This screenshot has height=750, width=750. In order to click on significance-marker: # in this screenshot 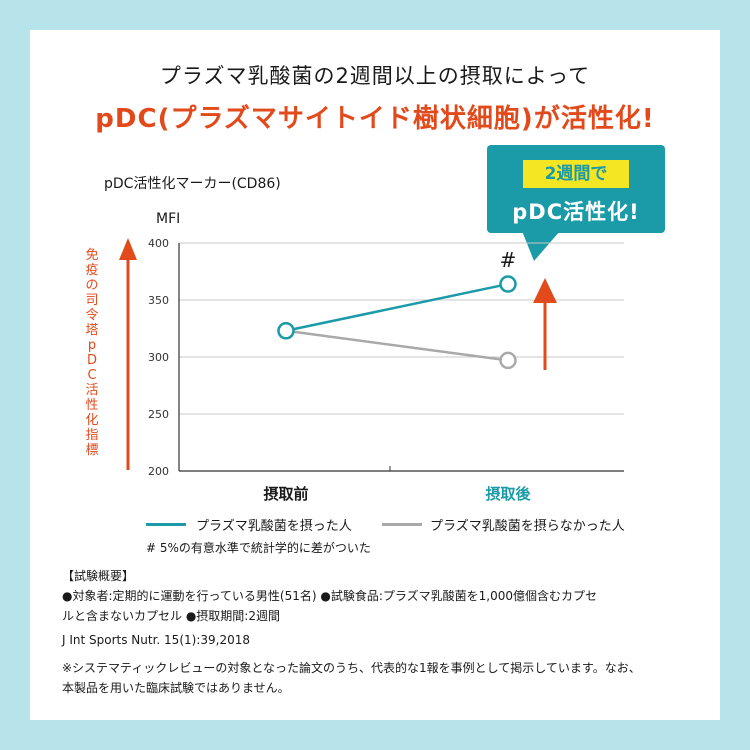, I will do `click(508, 260)`.